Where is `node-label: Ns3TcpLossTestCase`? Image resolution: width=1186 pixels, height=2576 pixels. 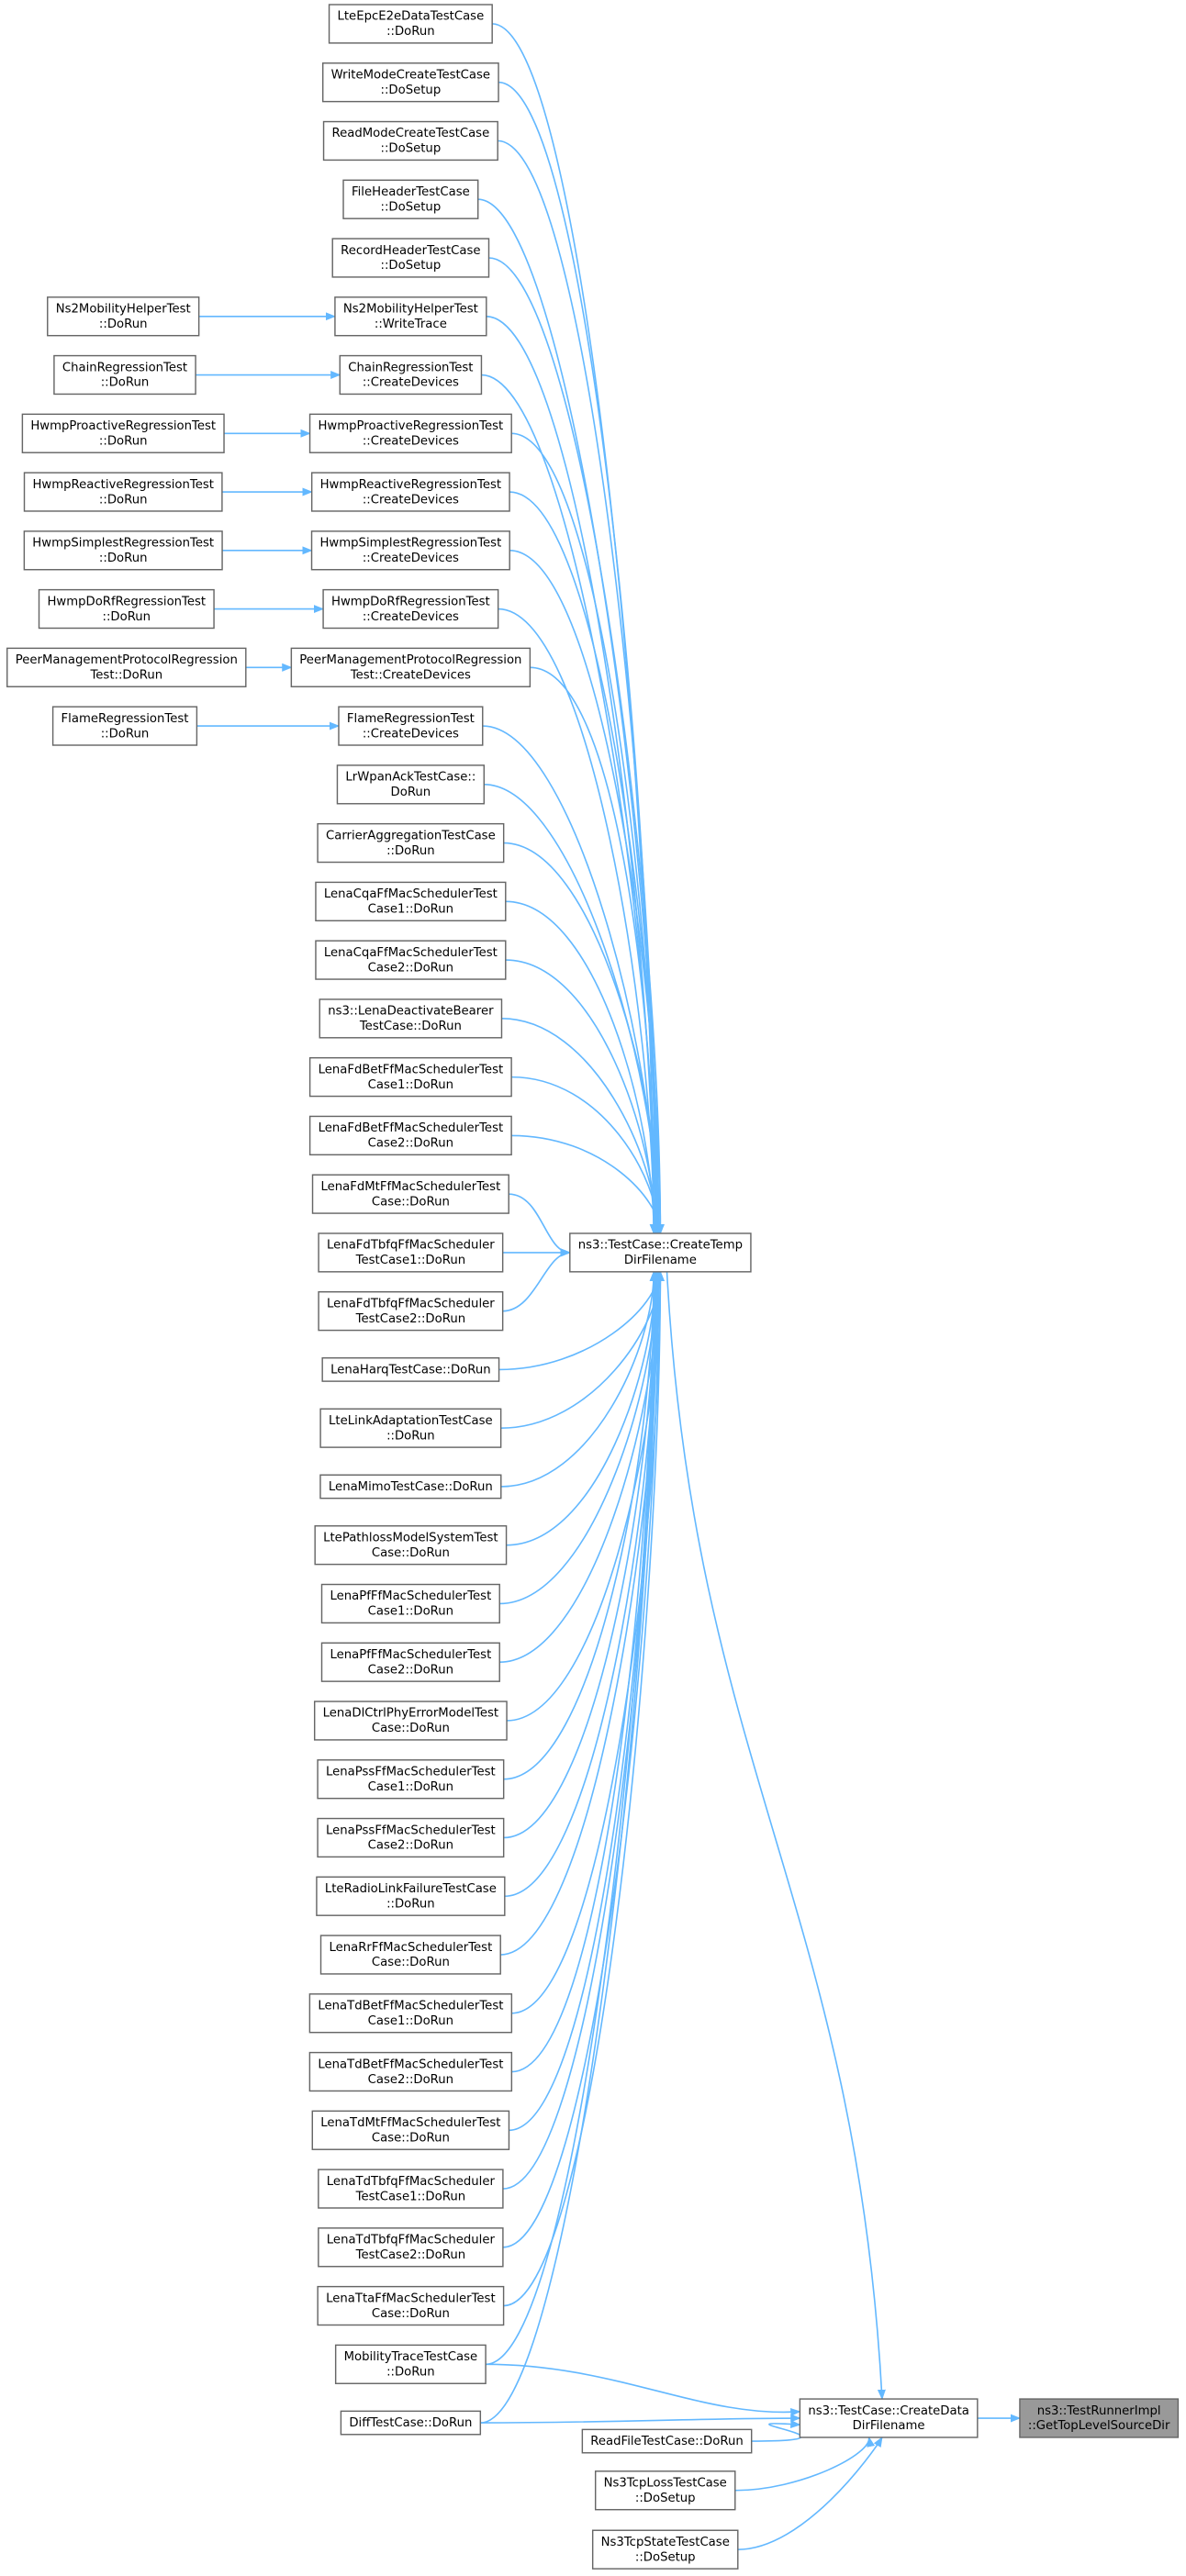 node-label: Ns3TcpLossTestCase is located at coordinates (666, 2484).